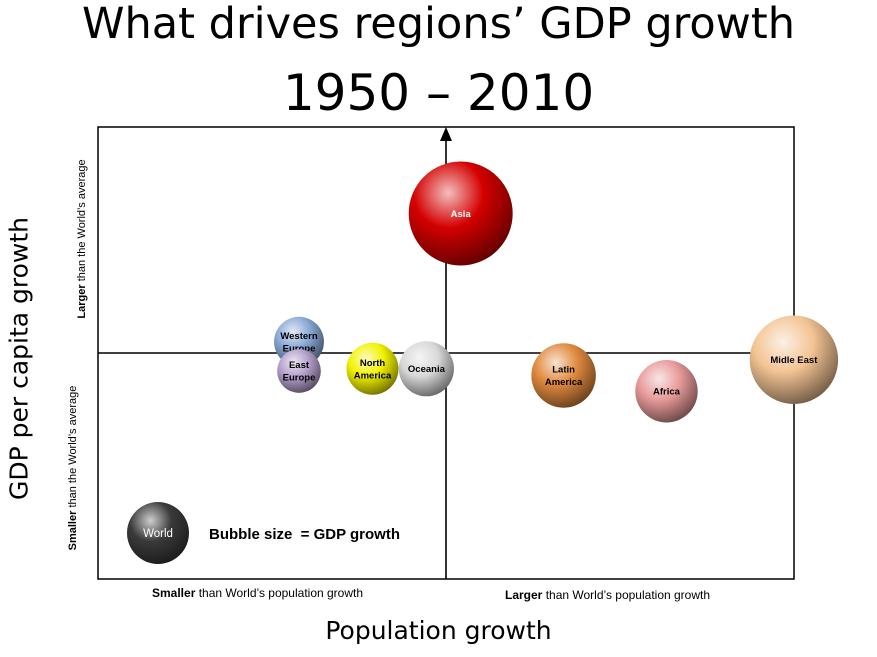 The width and height of the screenshot is (877, 657). I want to click on bubble-africa: Africa, so click(666, 391).